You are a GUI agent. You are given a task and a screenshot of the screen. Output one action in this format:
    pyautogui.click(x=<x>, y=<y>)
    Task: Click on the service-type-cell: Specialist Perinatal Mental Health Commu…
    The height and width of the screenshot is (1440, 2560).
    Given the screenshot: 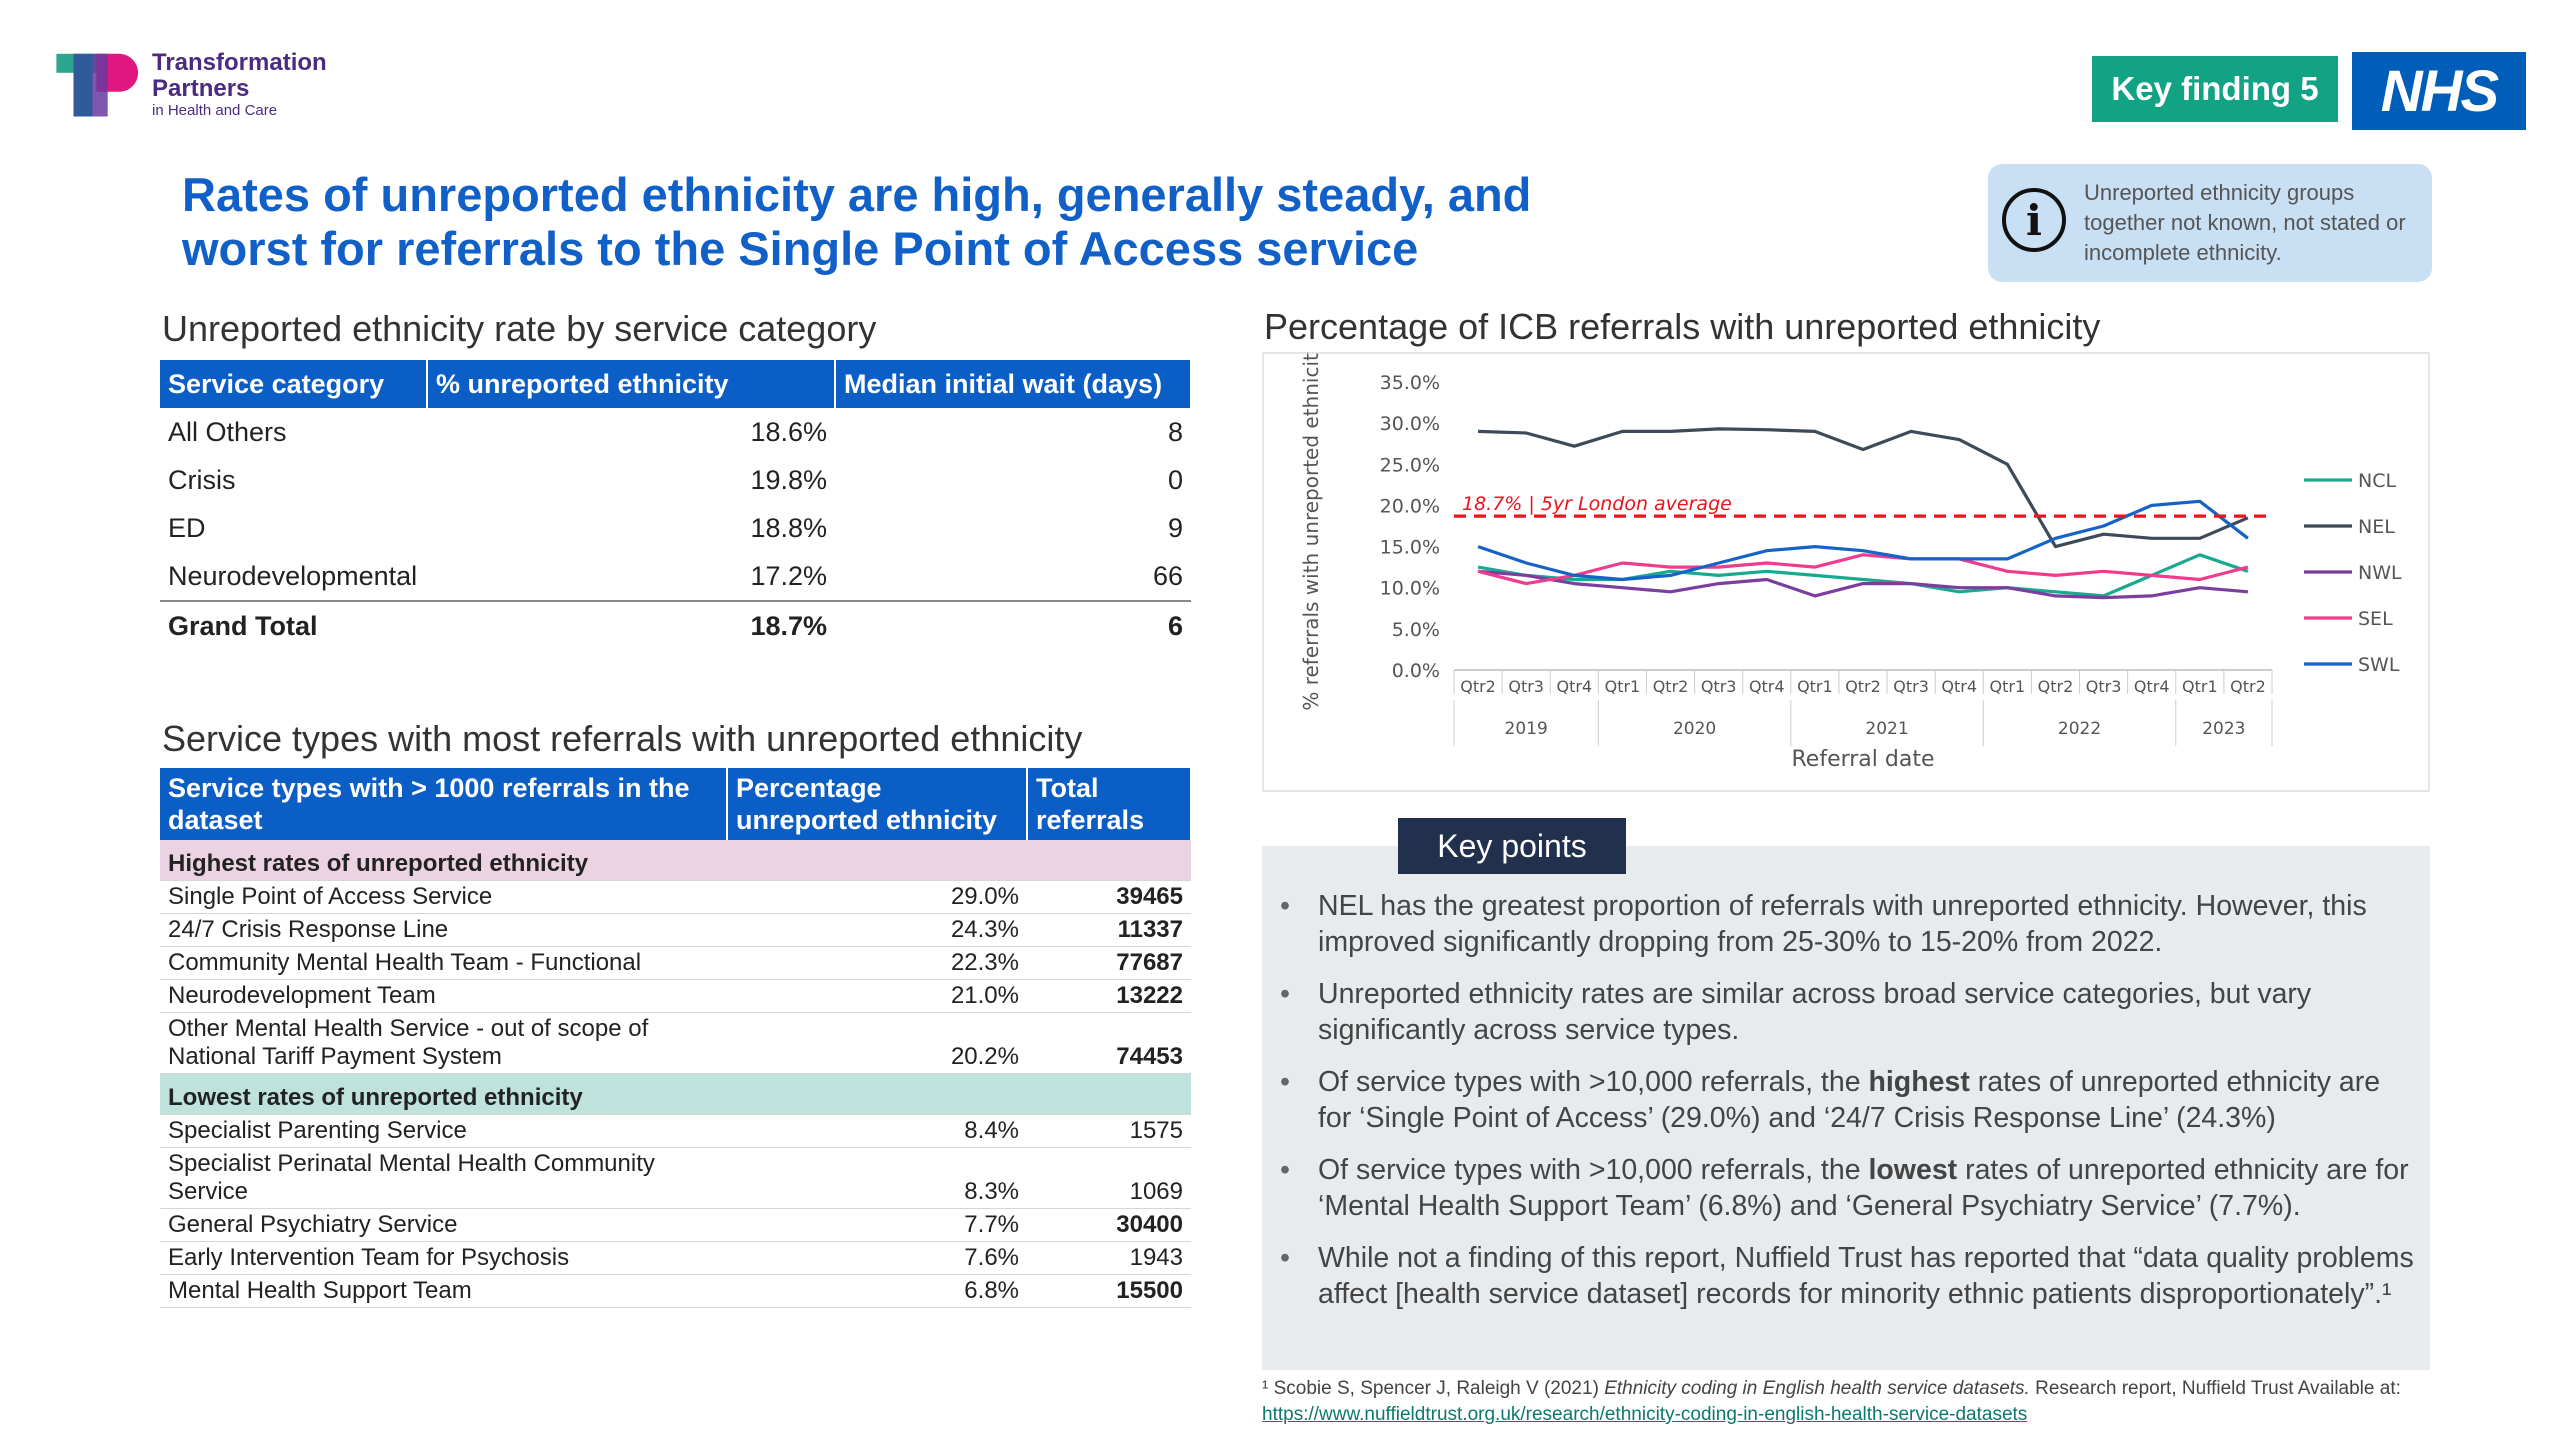 What is the action you would take?
    pyautogui.click(x=443, y=1178)
    